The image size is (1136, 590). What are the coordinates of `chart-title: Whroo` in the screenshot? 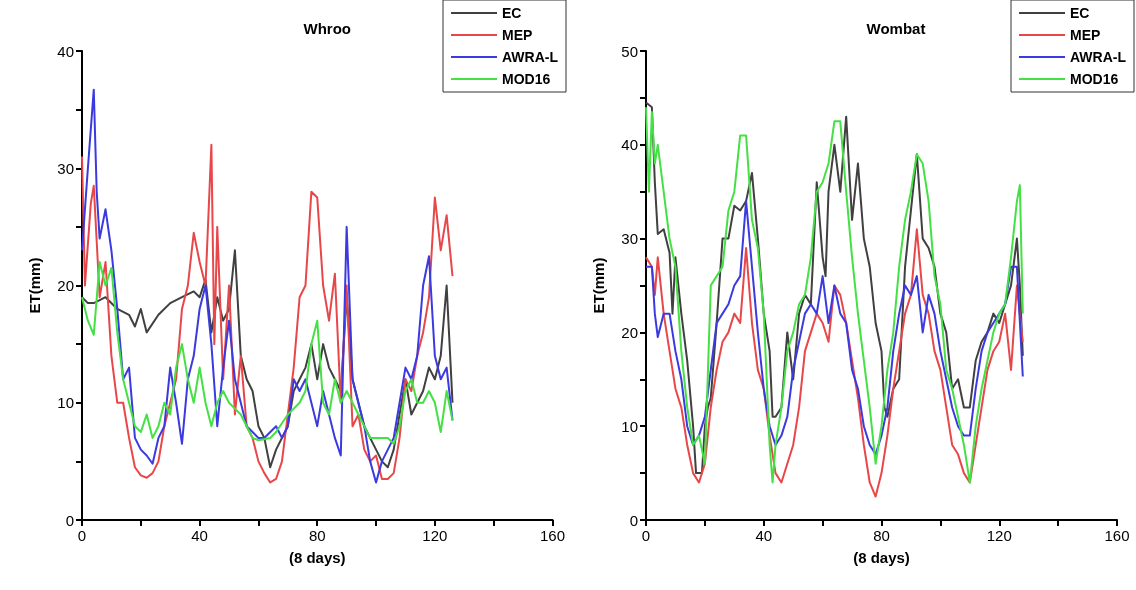 It's located at (327, 28).